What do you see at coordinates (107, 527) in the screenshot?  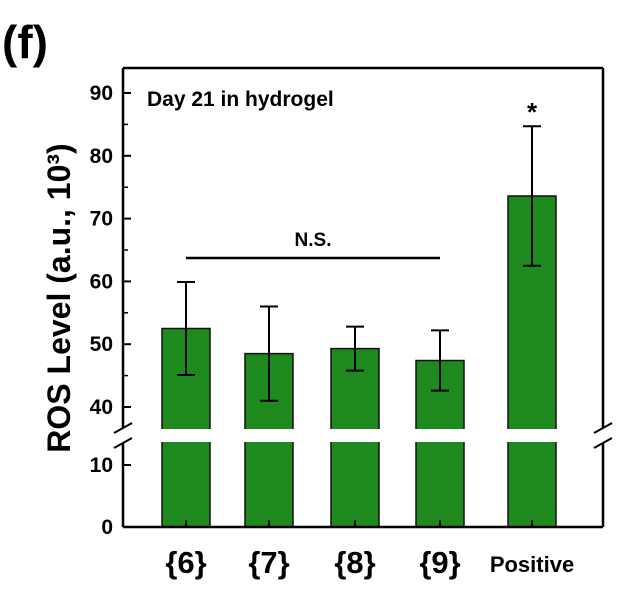 I see `y-tick-0-label: 0` at bounding box center [107, 527].